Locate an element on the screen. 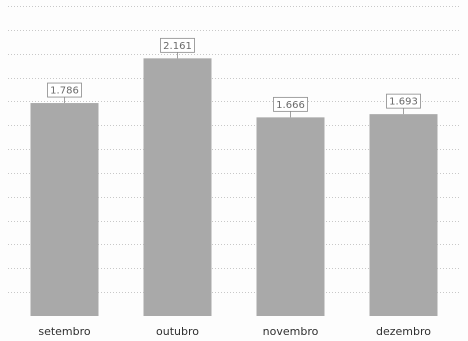 The image size is (468, 341). x-tick-label: novembro is located at coordinates (291, 331).